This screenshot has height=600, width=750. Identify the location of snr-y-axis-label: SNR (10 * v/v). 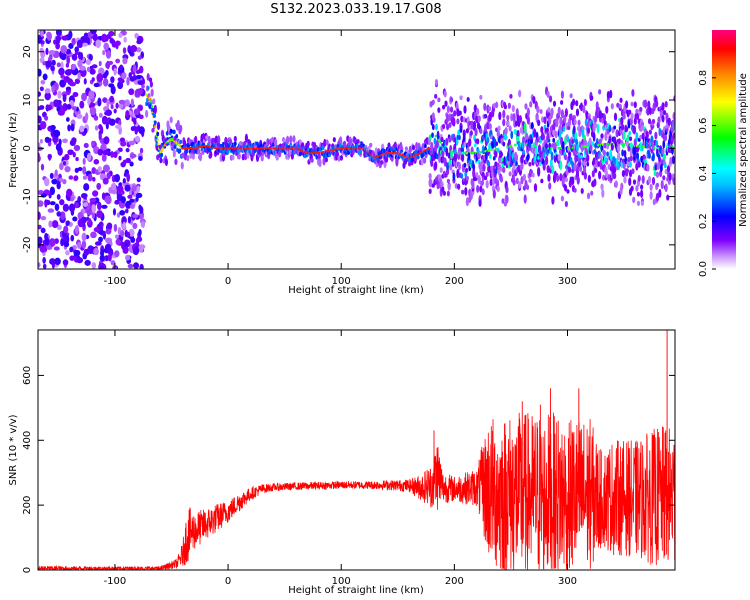
(13, 449).